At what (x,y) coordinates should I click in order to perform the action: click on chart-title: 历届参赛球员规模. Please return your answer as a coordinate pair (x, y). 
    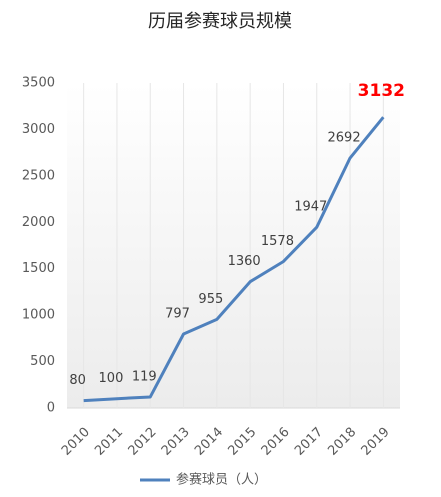
    Looking at the image, I should click on (220, 21).